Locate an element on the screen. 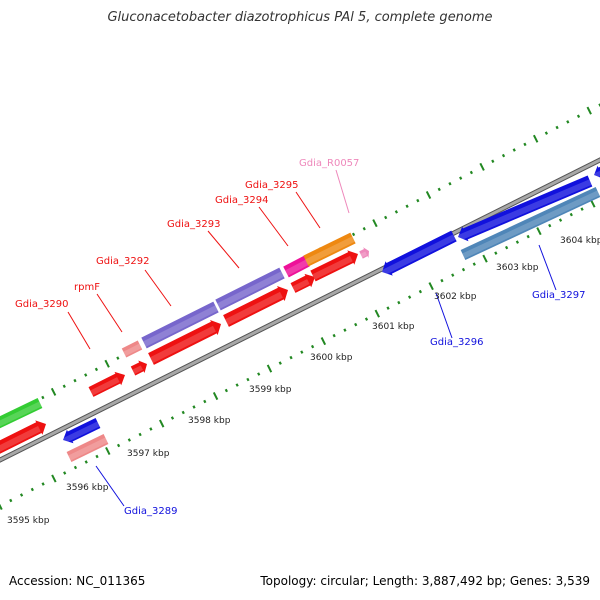 This screenshot has width=600, height=600. rna-gene-R0057-shade is located at coordinates (364, 254).